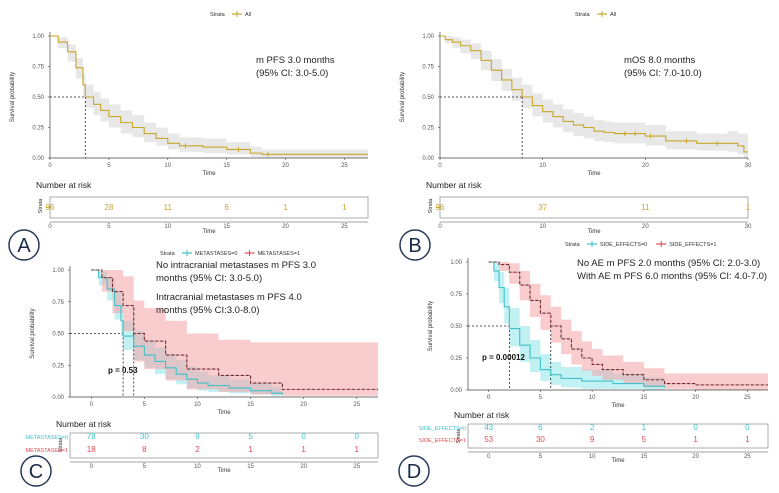  Describe the element at coordinates (692, 245) in the screenshot. I see `legend-entry: SIDE_EFFECTS=1` at that location.